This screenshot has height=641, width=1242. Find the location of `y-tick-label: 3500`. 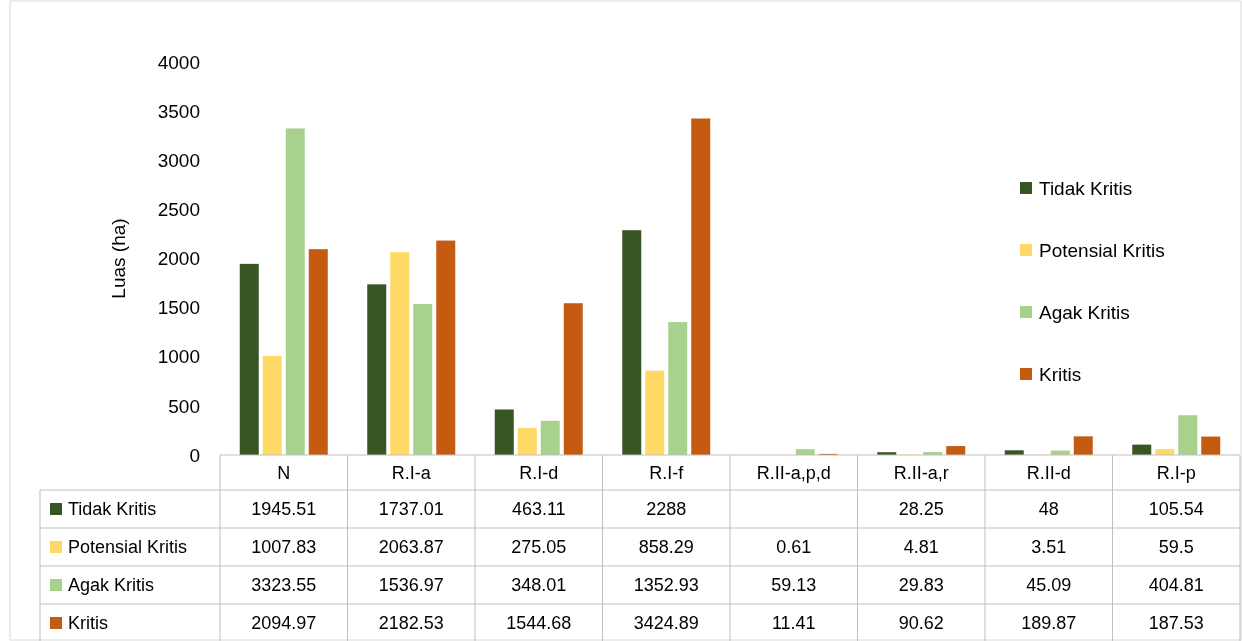

y-tick-label: 3500 is located at coordinates (178, 111).